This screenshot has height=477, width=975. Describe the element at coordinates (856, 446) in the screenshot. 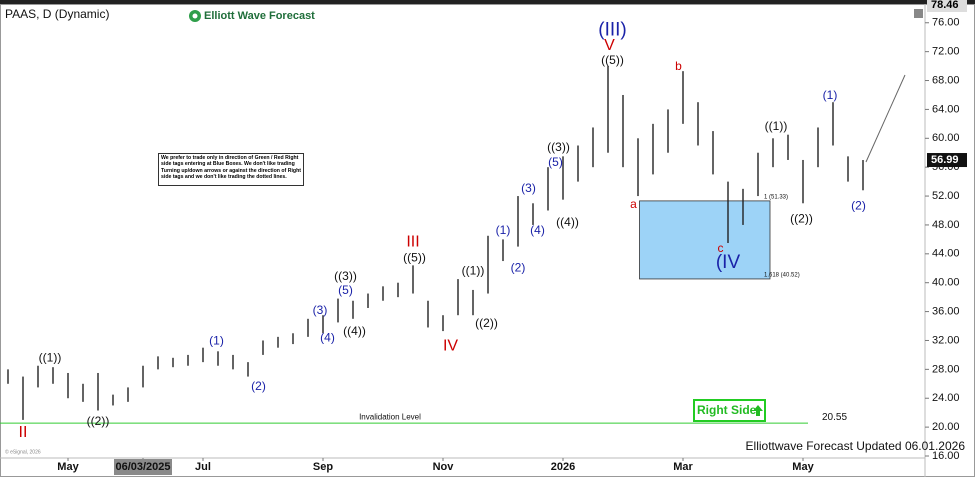

I see `footer-note: Elliottwave Forecast Updated 06.01.2026` at that location.